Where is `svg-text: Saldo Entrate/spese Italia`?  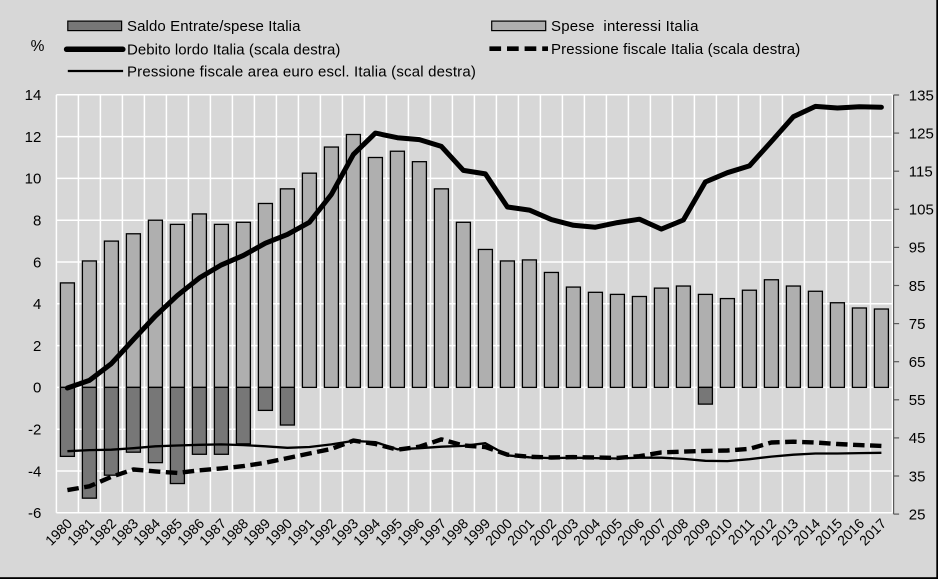
svg-text: Saldo Entrate/spese Italia is located at coordinates (214, 26).